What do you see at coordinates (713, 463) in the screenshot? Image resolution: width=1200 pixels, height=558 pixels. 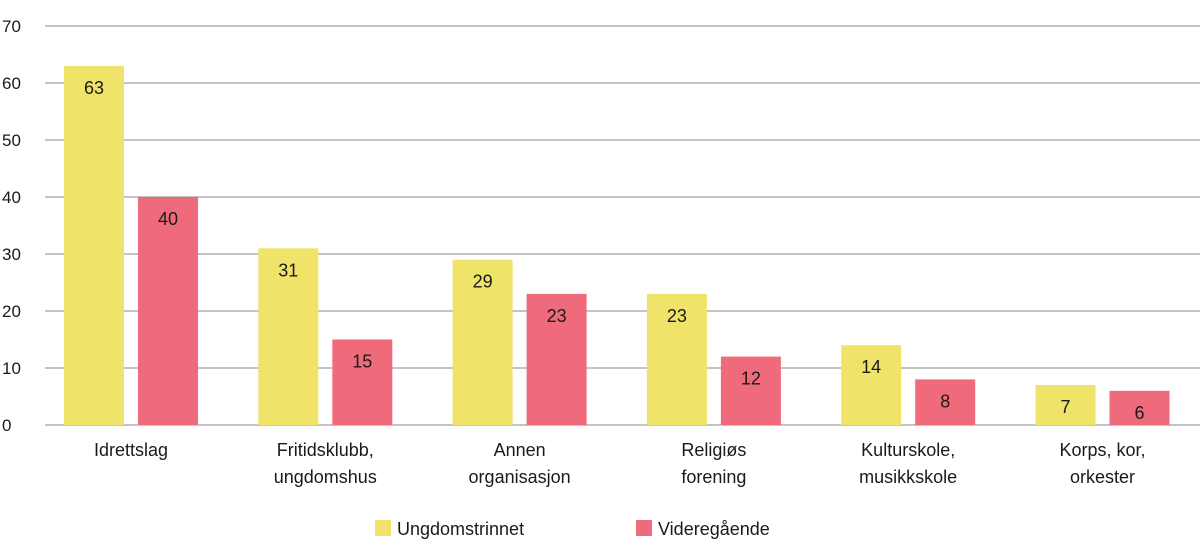 I see `x-category-label: Religiøs forening` at bounding box center [713, 463].